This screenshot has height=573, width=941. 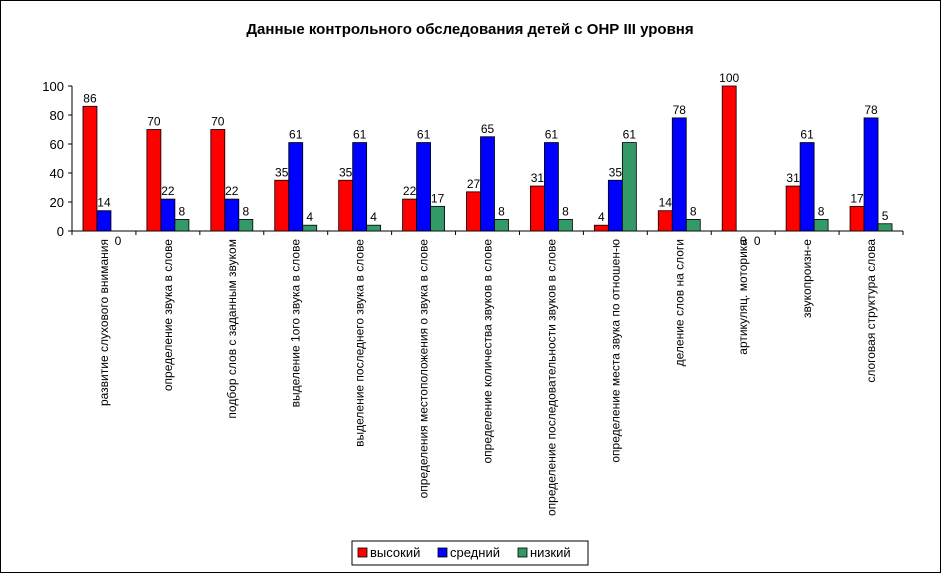 What do you see at coordinates (57, 173) in the screenshot?
I see `y-tick-label: 40` at bounding box center [57, 173].